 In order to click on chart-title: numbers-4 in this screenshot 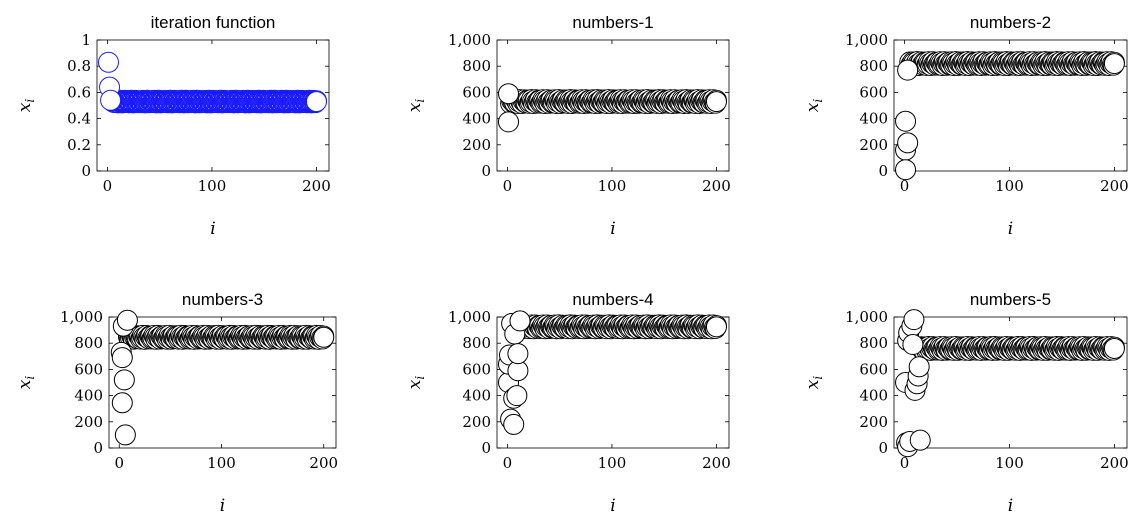, I will do `click(612, 299)`.